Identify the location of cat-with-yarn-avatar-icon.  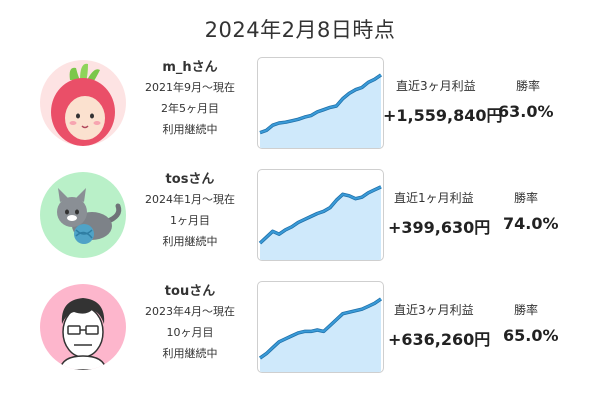
(83, 215).